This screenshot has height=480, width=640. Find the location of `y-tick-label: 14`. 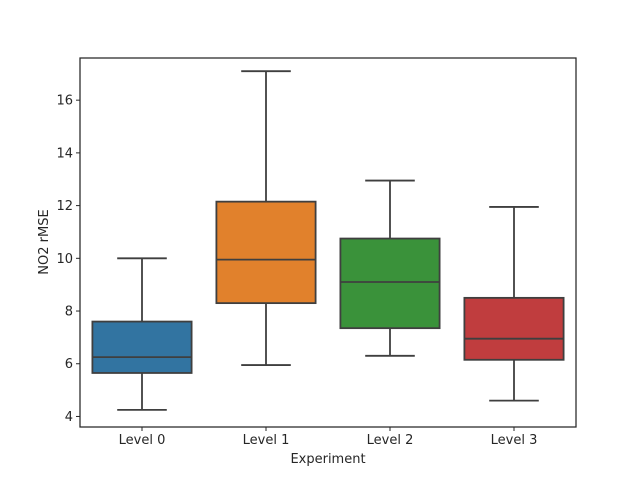

y-tick-label: 14 is located at coordinates (64, 153).